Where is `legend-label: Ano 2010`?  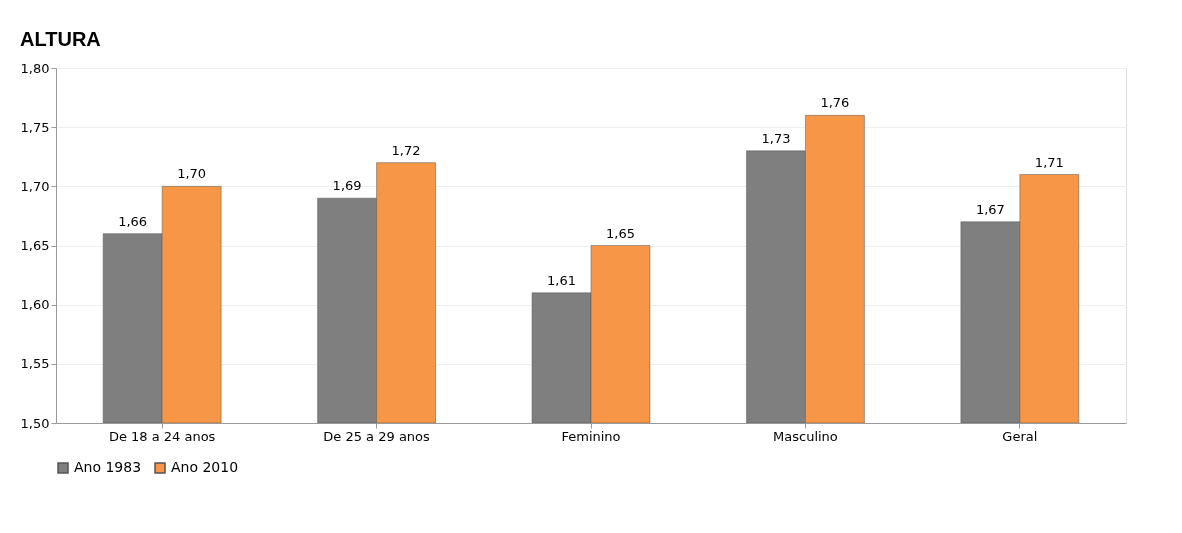 legend-label: Ano 2010 is located at coordinates (205, 467).